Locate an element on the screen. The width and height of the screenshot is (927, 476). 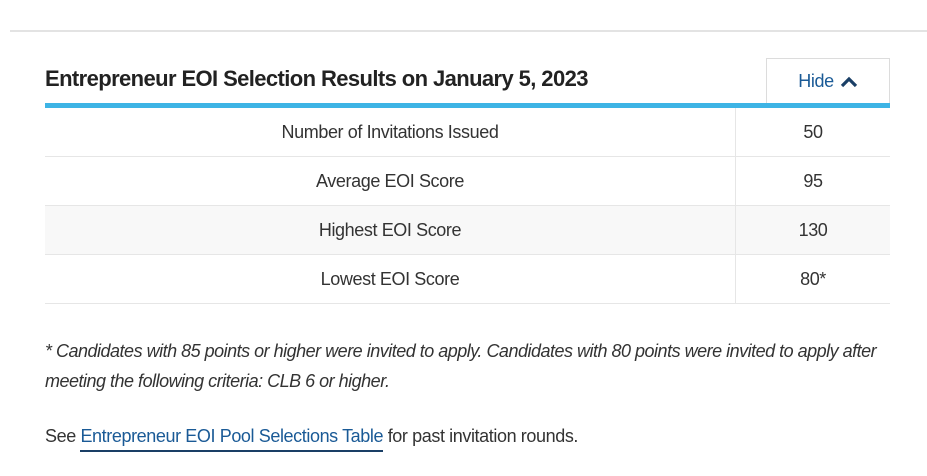
table-row: Average EOI Score 95 is located at coordinates (467, 181).